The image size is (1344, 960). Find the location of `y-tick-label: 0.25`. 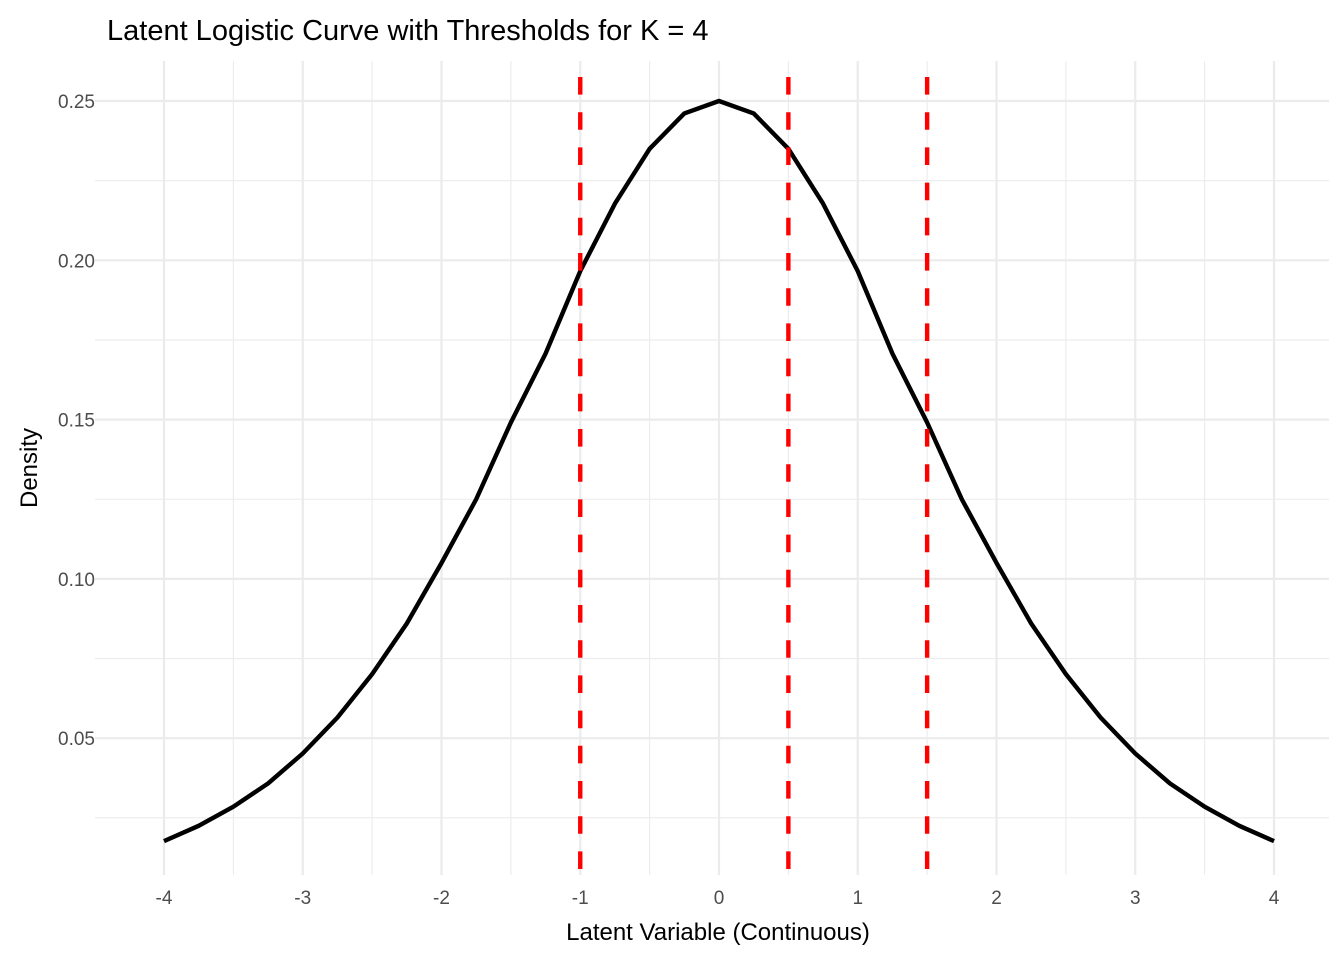

y-tick-label: 0.25 is located at coordinates (76, 102).